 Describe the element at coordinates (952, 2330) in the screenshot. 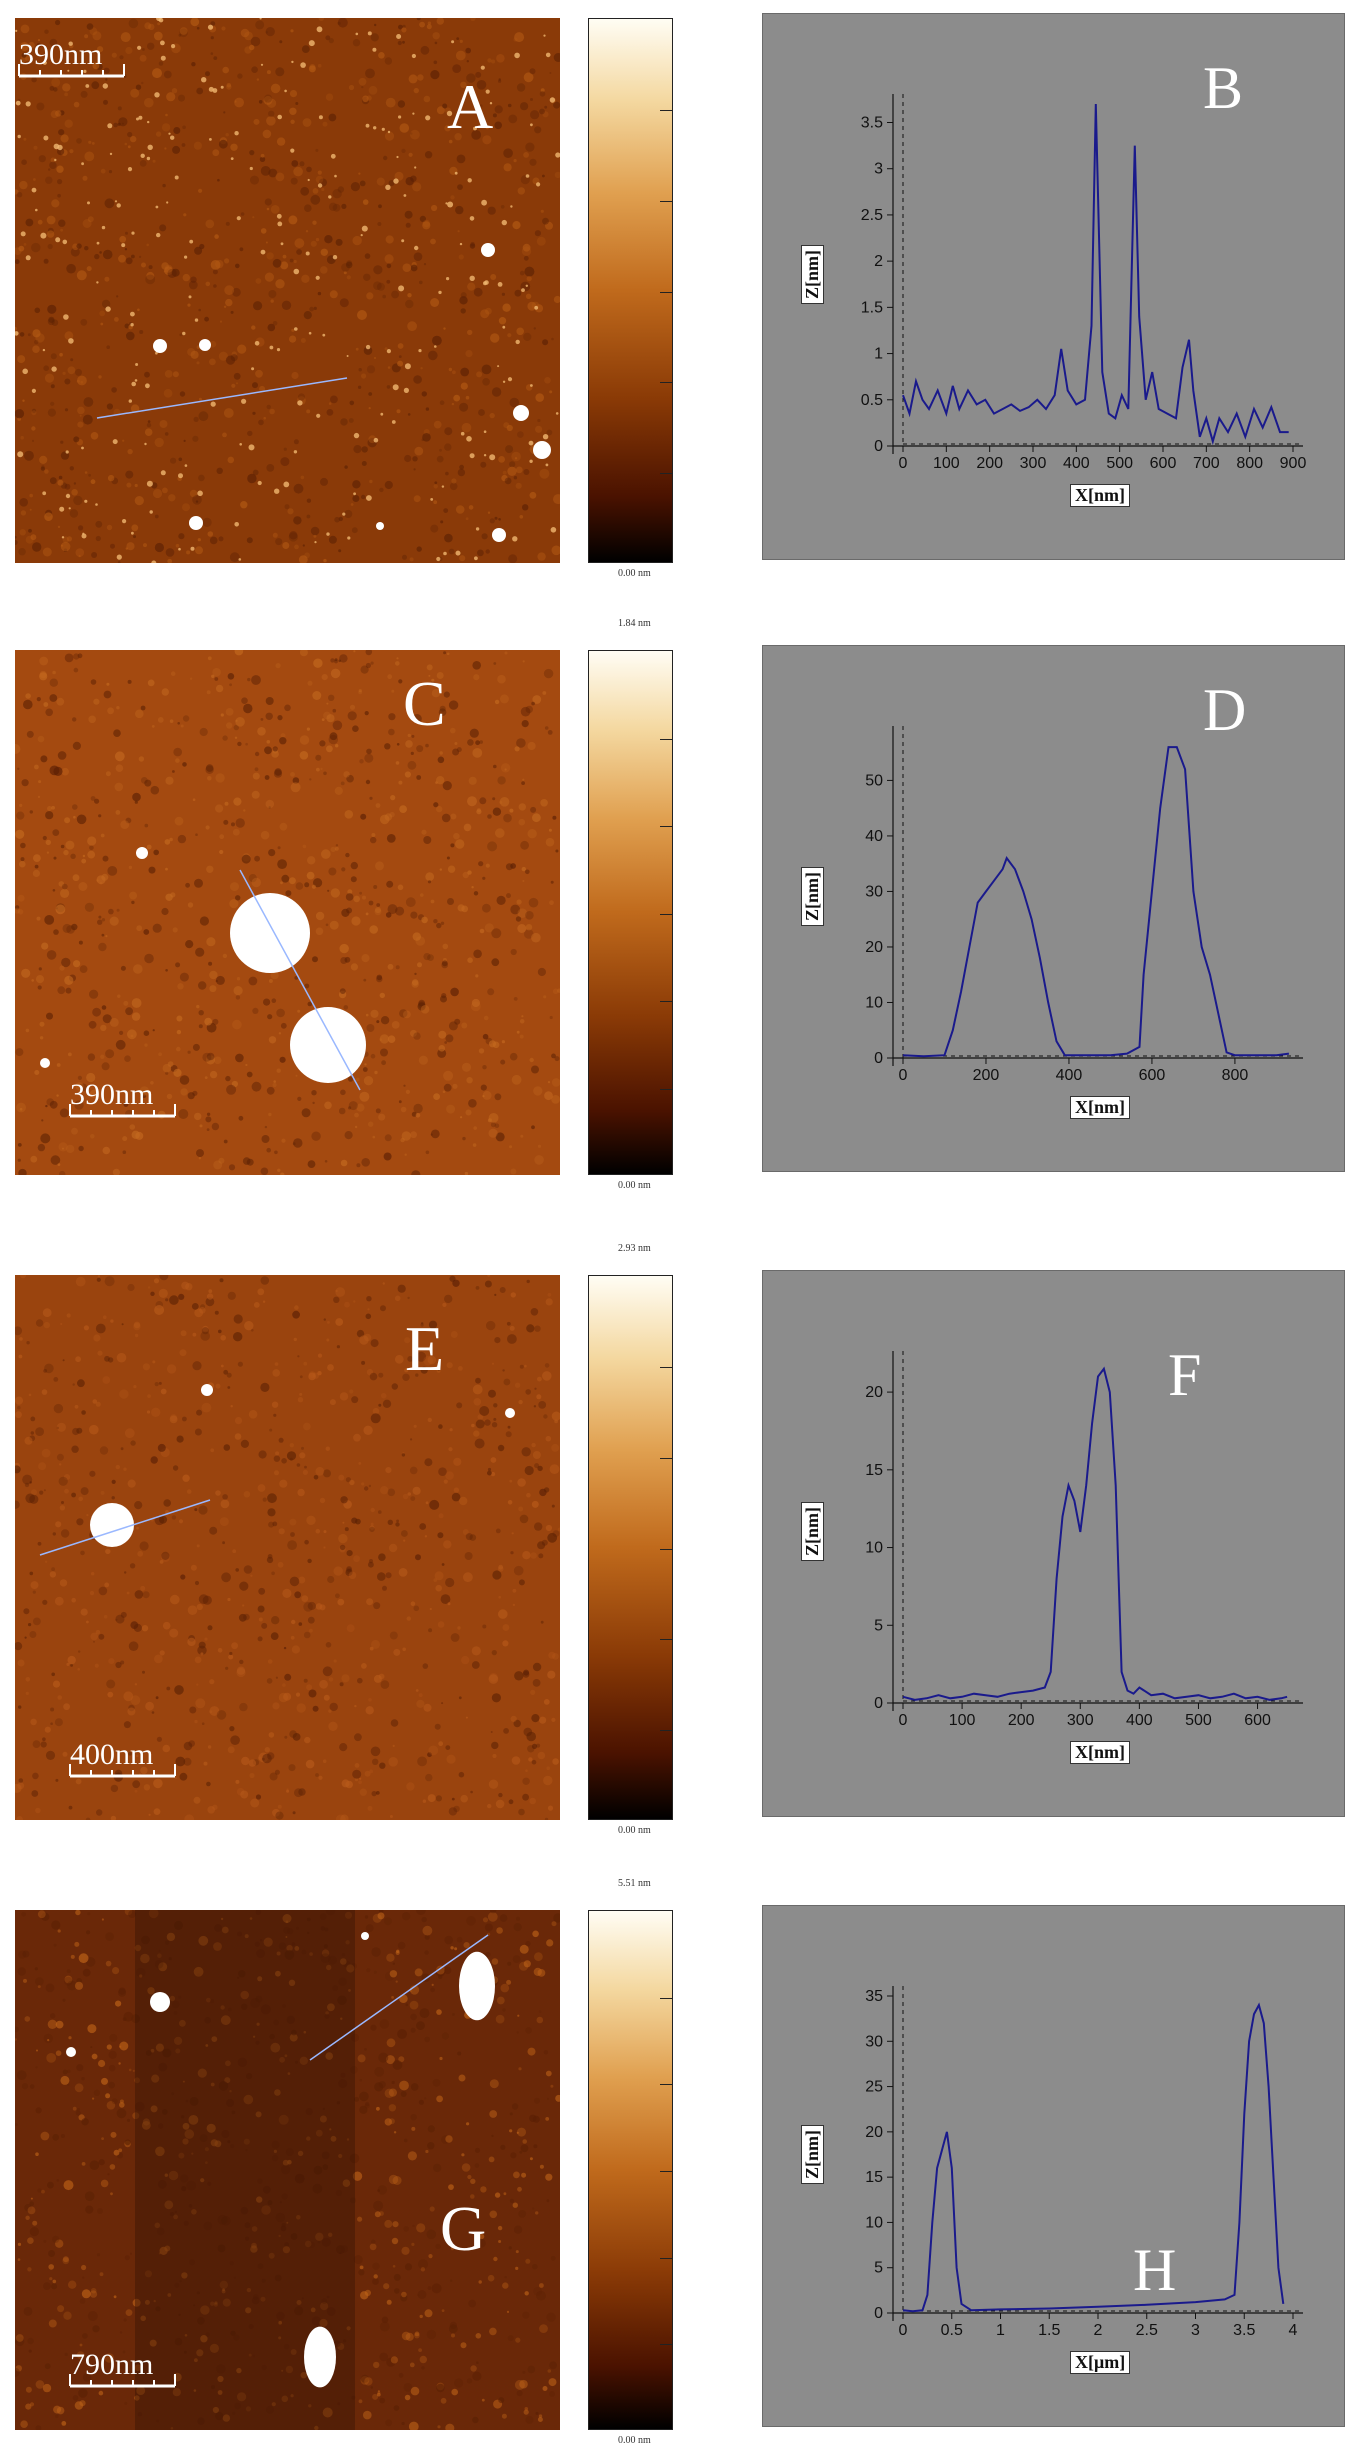

I see `x-tick-label: 0.5` at that location.